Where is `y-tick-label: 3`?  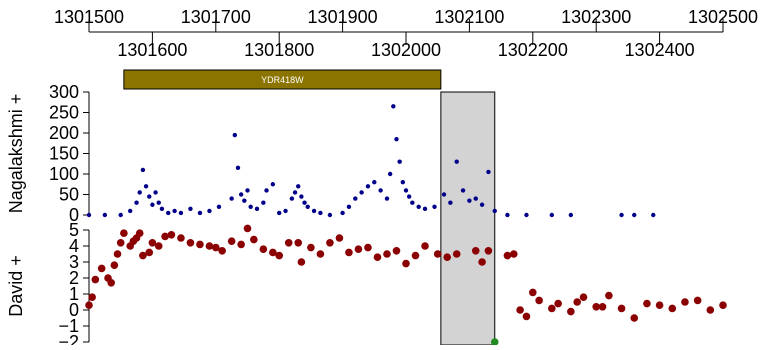
y-tick-label: 3 is located at coordinates (74, 262).